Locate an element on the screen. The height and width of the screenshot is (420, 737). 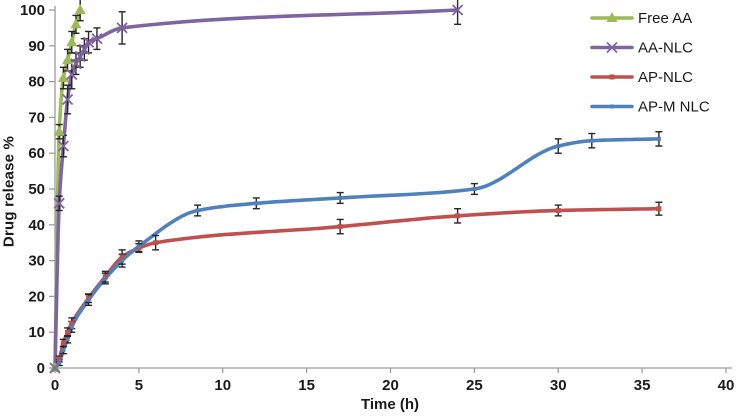
y-tick-label: 50 is located at coordinates (36, 189).